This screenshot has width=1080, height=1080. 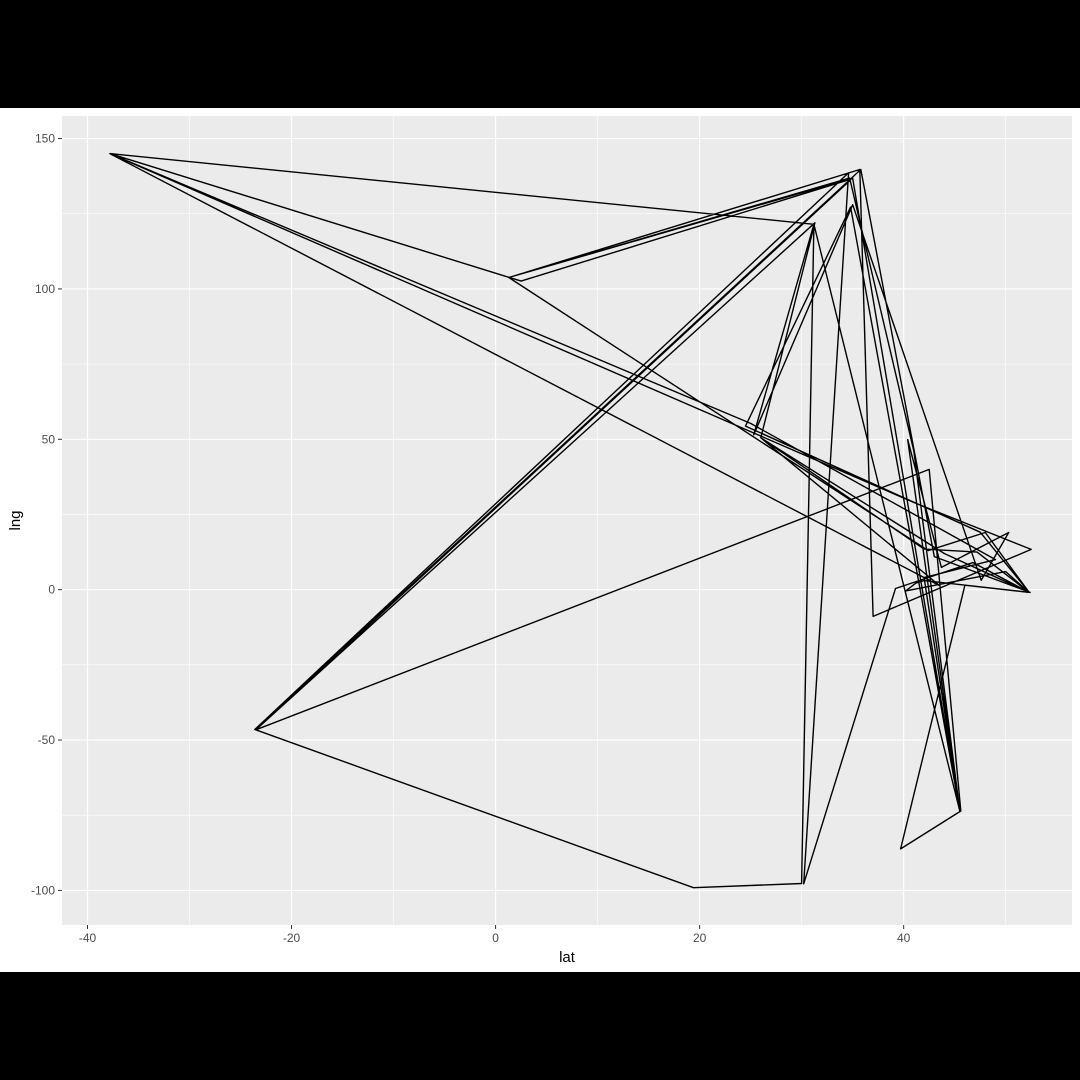 What do you see at coordinates (43, 890) in the screenshot?
I see `y-tick-label: -100` at bounding box center [43, 890].